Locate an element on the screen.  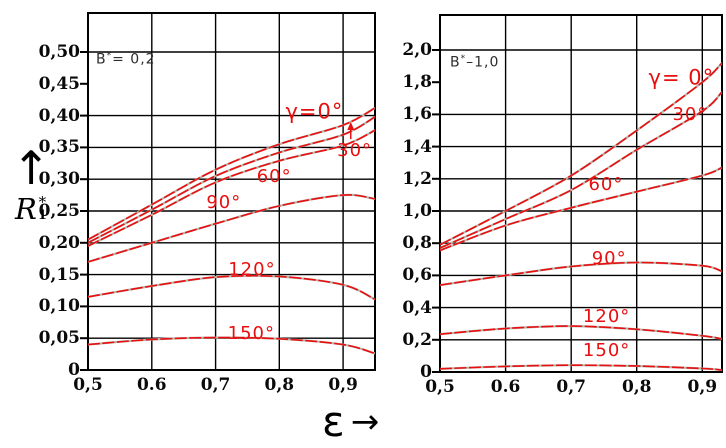
param-right-value: –1,0 is located at coordinates (483, 62).